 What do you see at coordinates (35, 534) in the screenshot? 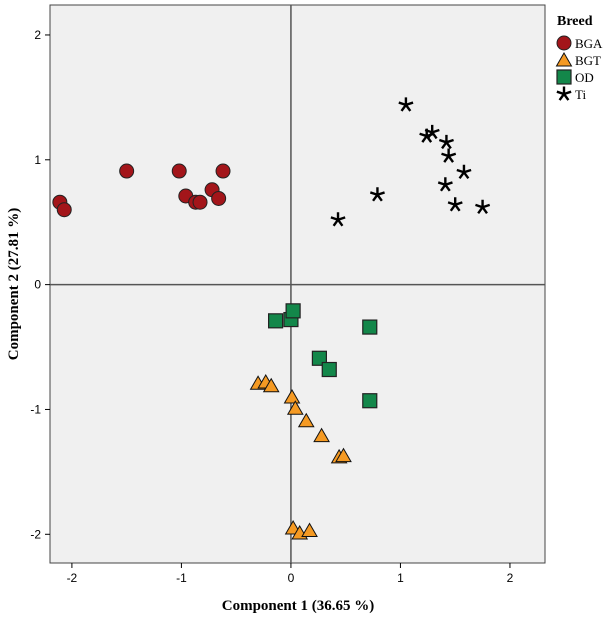
I see `y-tick-label: -2` at bounding box center [35, 534].